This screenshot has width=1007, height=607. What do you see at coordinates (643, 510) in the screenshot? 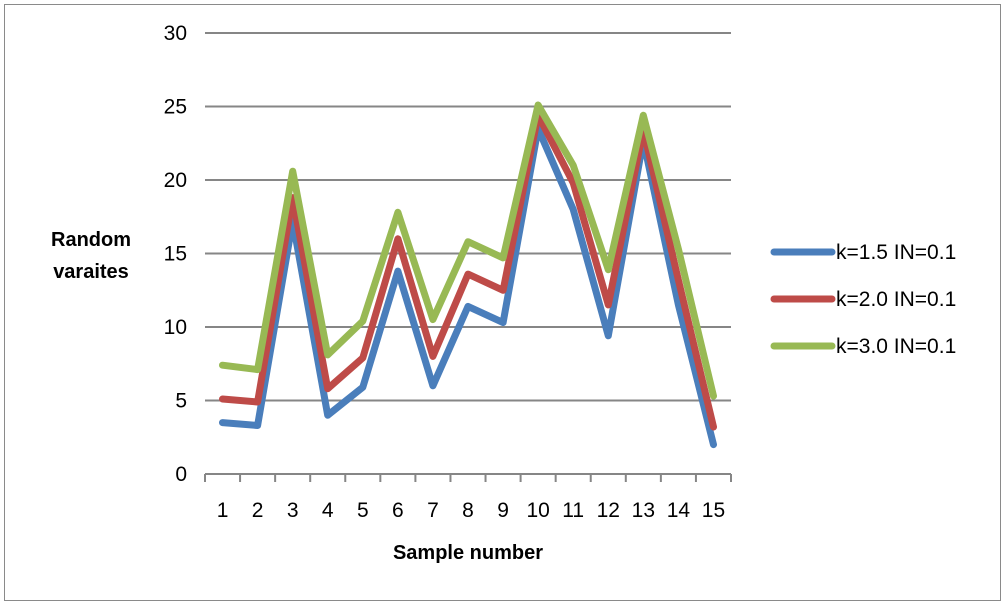
I see `x-tick-label: 13` at bounding box center [643, 510].